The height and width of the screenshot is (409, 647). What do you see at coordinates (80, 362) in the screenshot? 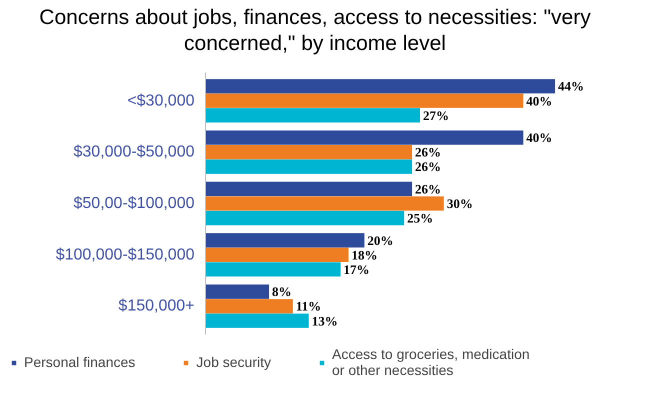
I see `legend-label: Personal finances` at bounding box center [80, 362].